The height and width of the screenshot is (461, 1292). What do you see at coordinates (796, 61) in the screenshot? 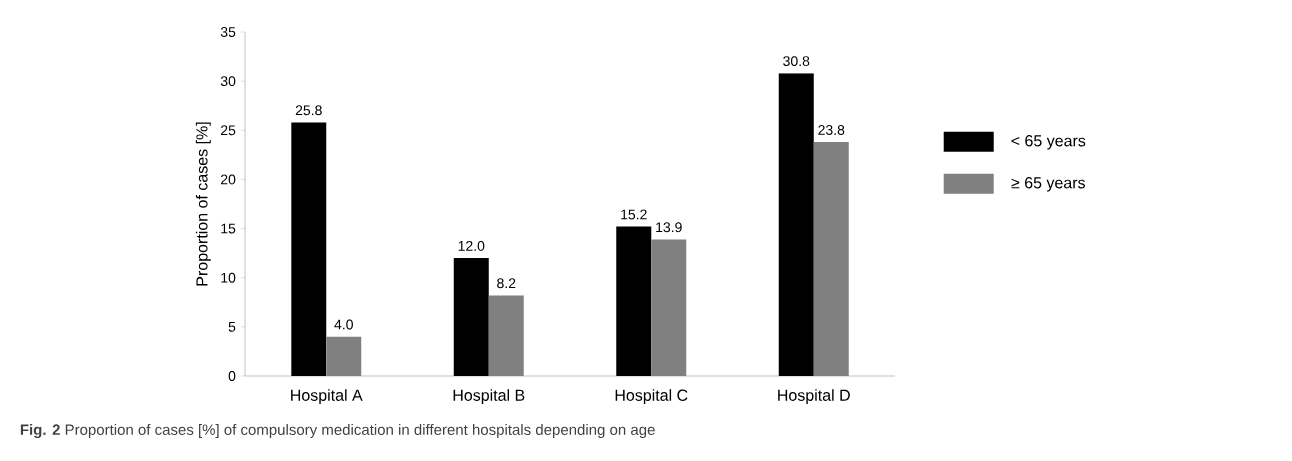
I see `data-label: 30.8` at bounding box center [796, 61].